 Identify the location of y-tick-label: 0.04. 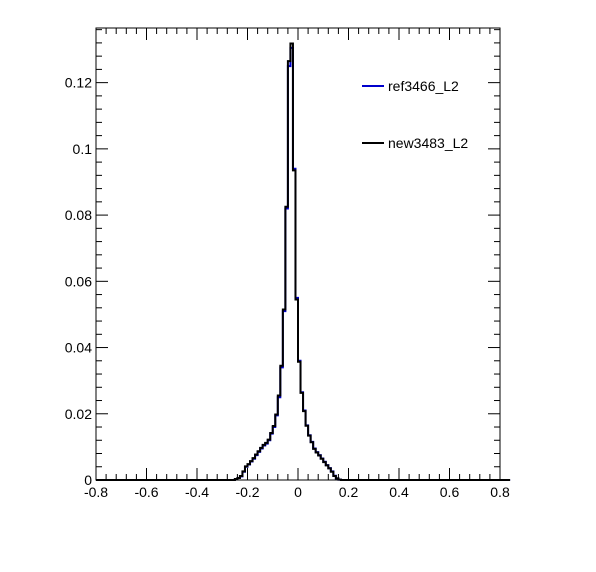
(78, 348).